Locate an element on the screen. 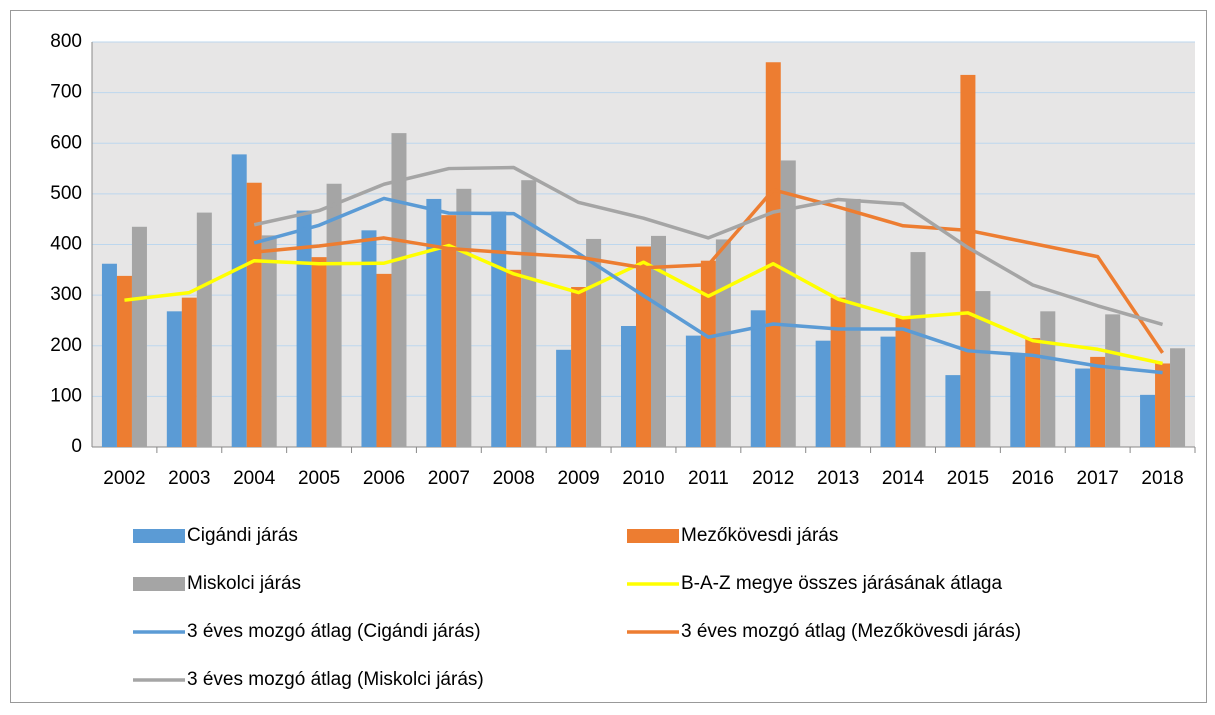 This screenshot has width=1215, height=715. y-tick-label: 0 is located at coordinates (76, 446).